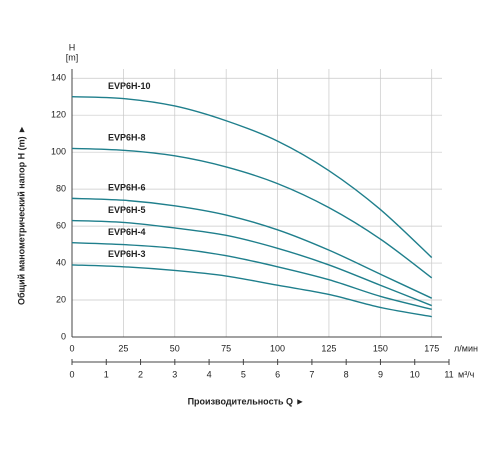  I want to click on y-tick-label: 60, so click(61, 225).